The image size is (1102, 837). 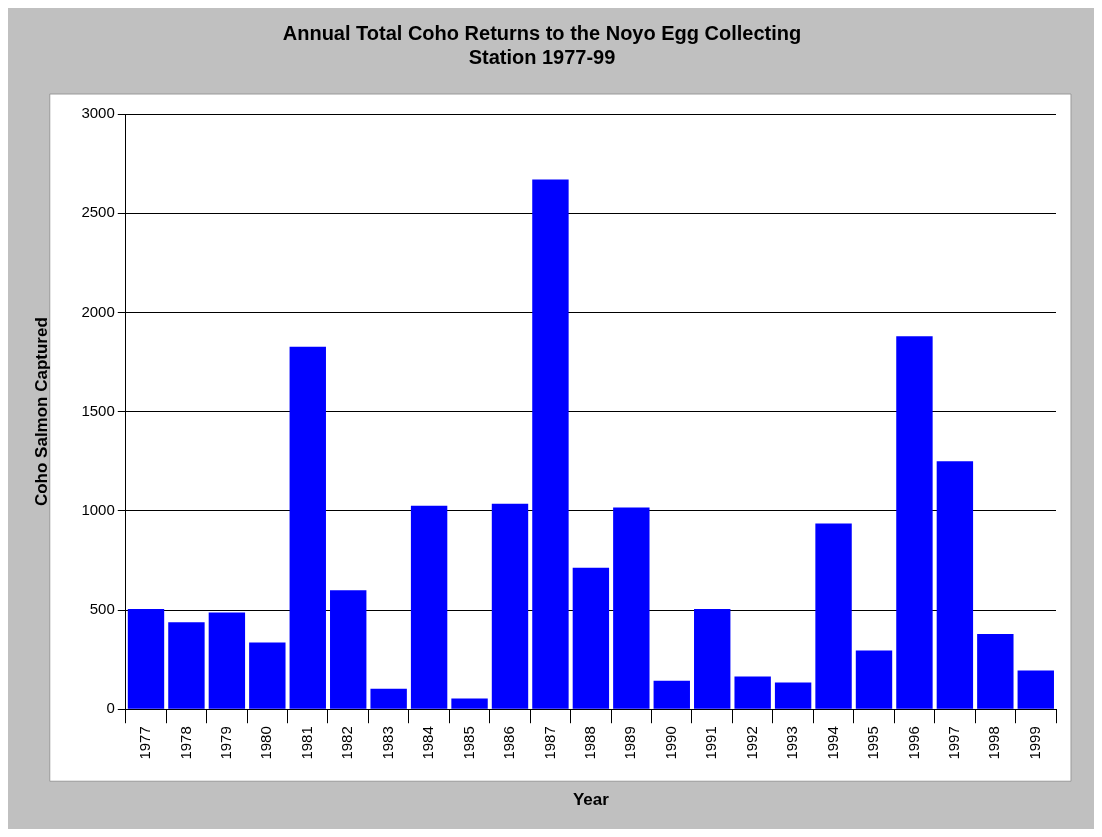 I want to click on x-tick-label: 1987, so click(x=549, y=743).